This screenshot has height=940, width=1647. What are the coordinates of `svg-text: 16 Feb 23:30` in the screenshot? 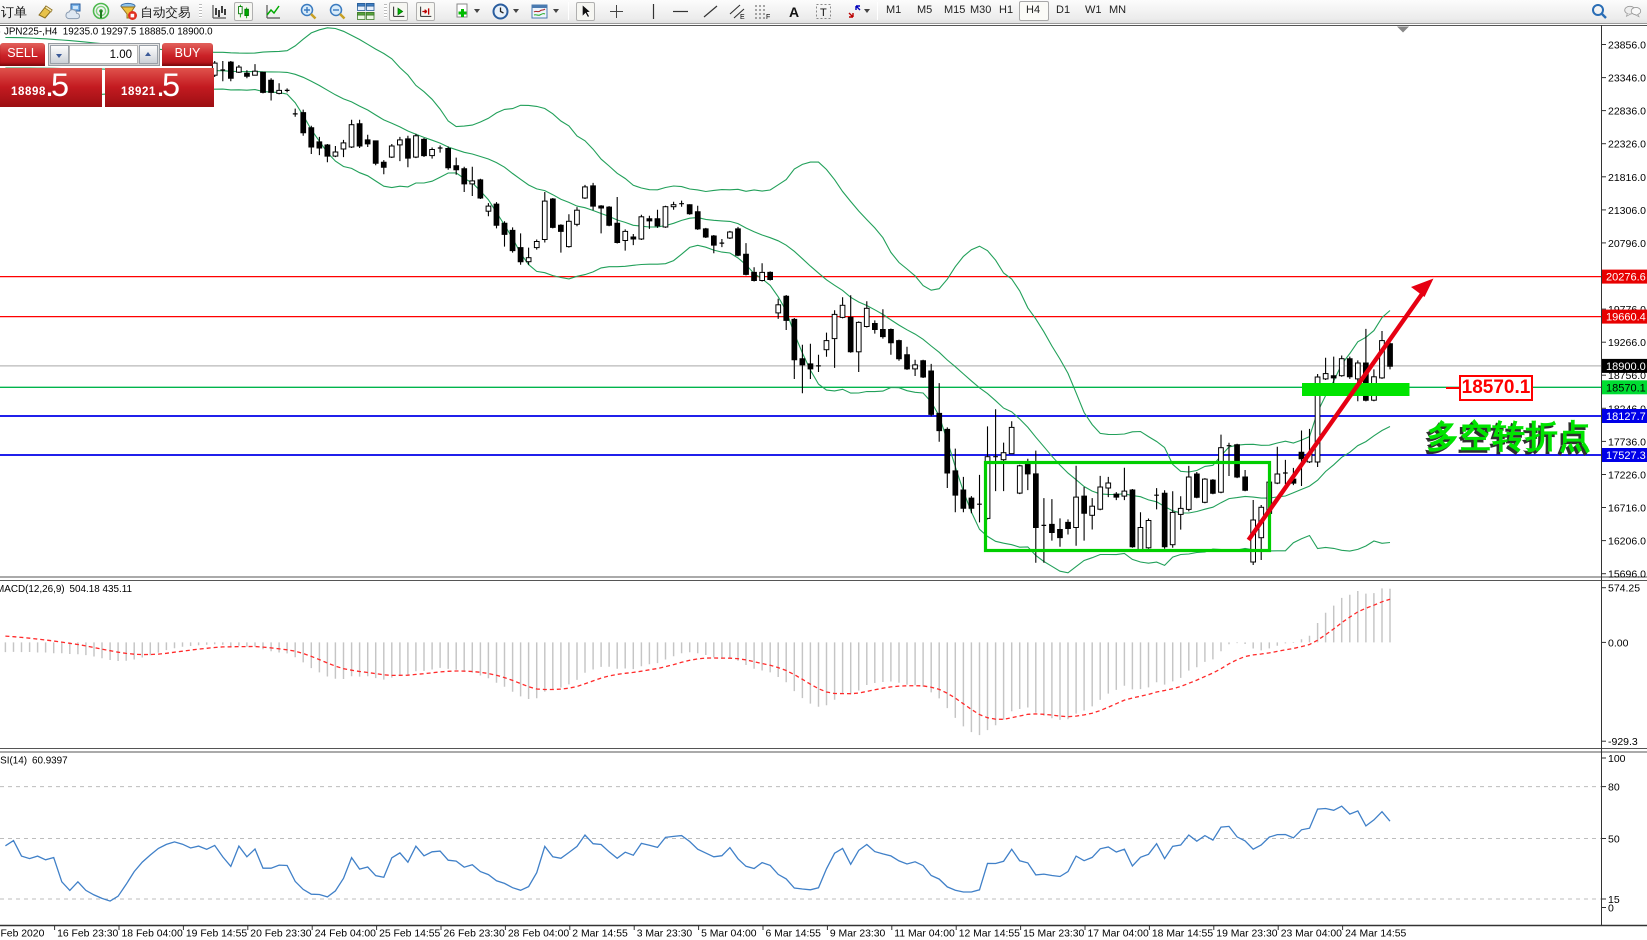 It's located at (87, 934).